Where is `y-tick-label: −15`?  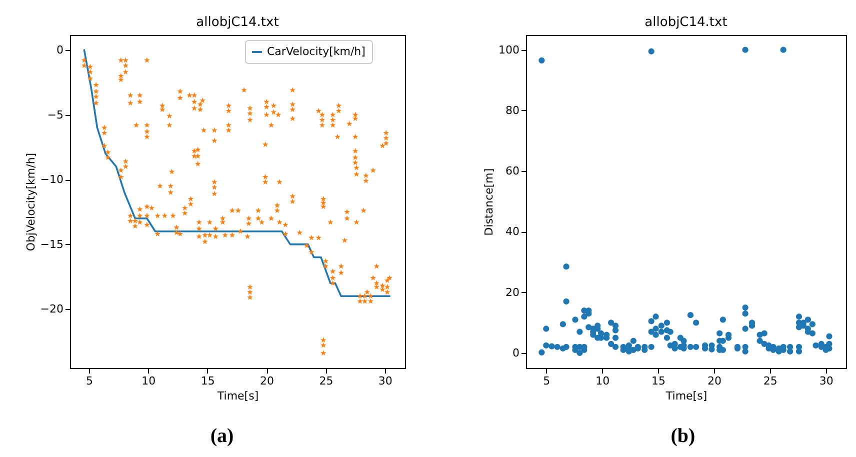 y-tick-label: −15 is located at coordinates (52, 244).